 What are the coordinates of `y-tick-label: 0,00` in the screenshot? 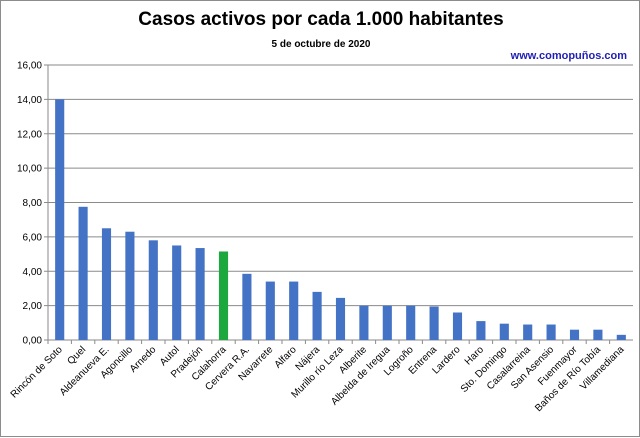 It's located at (33, 341).